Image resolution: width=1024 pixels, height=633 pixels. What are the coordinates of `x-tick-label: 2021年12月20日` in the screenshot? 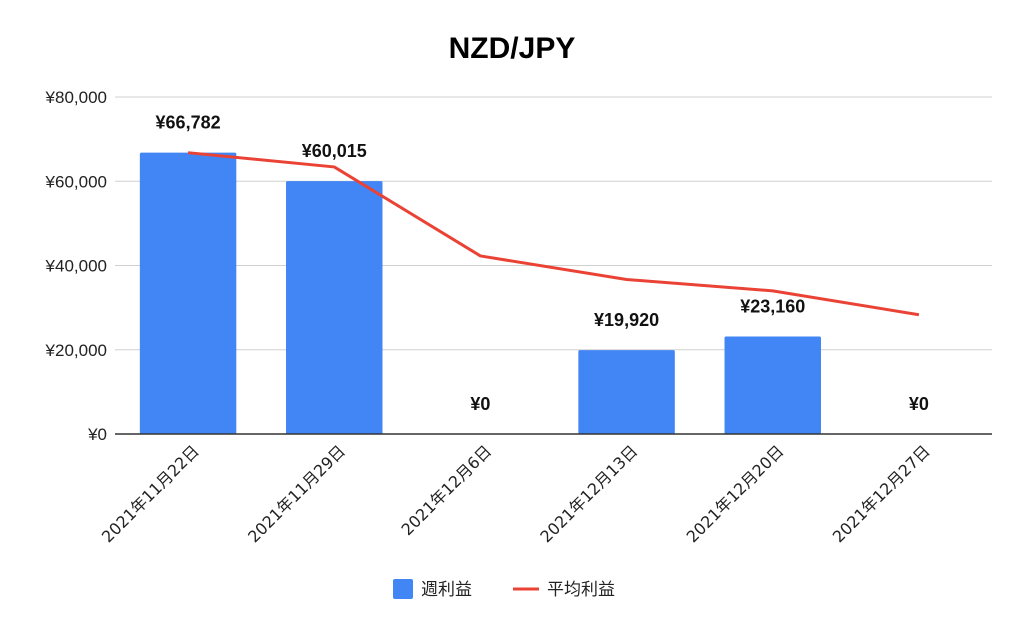 It's located at (735, 493).